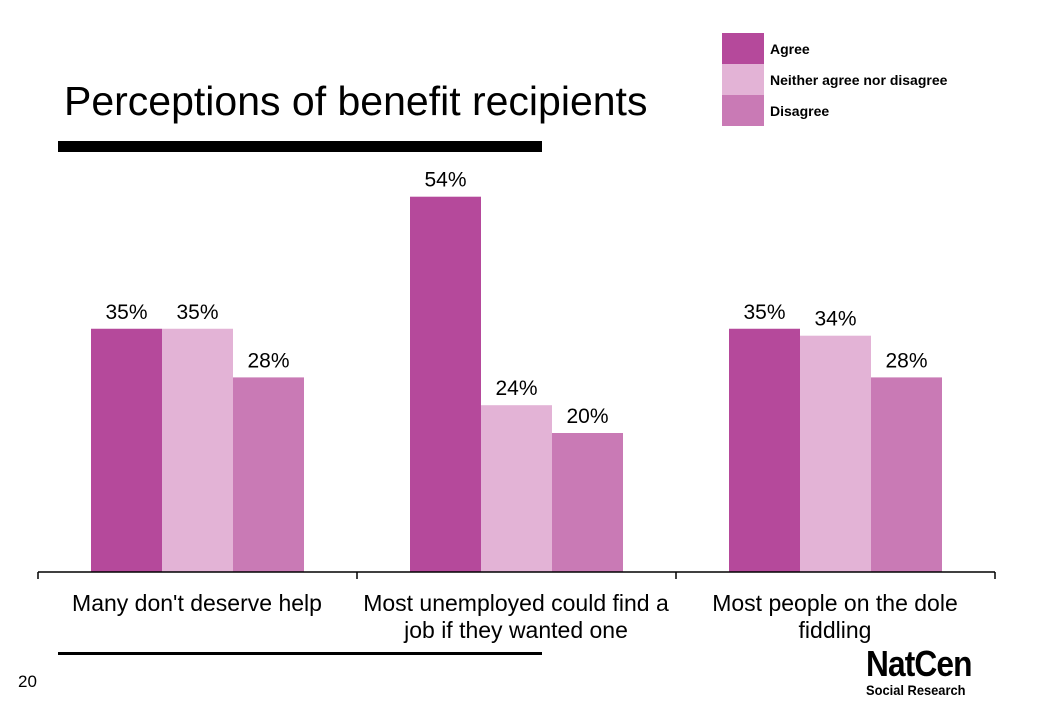  What do you see at coordinates (834, 110) in the screenshot?
I see `legend-item-disagree: Disagree` at bounding box center [834, 110].